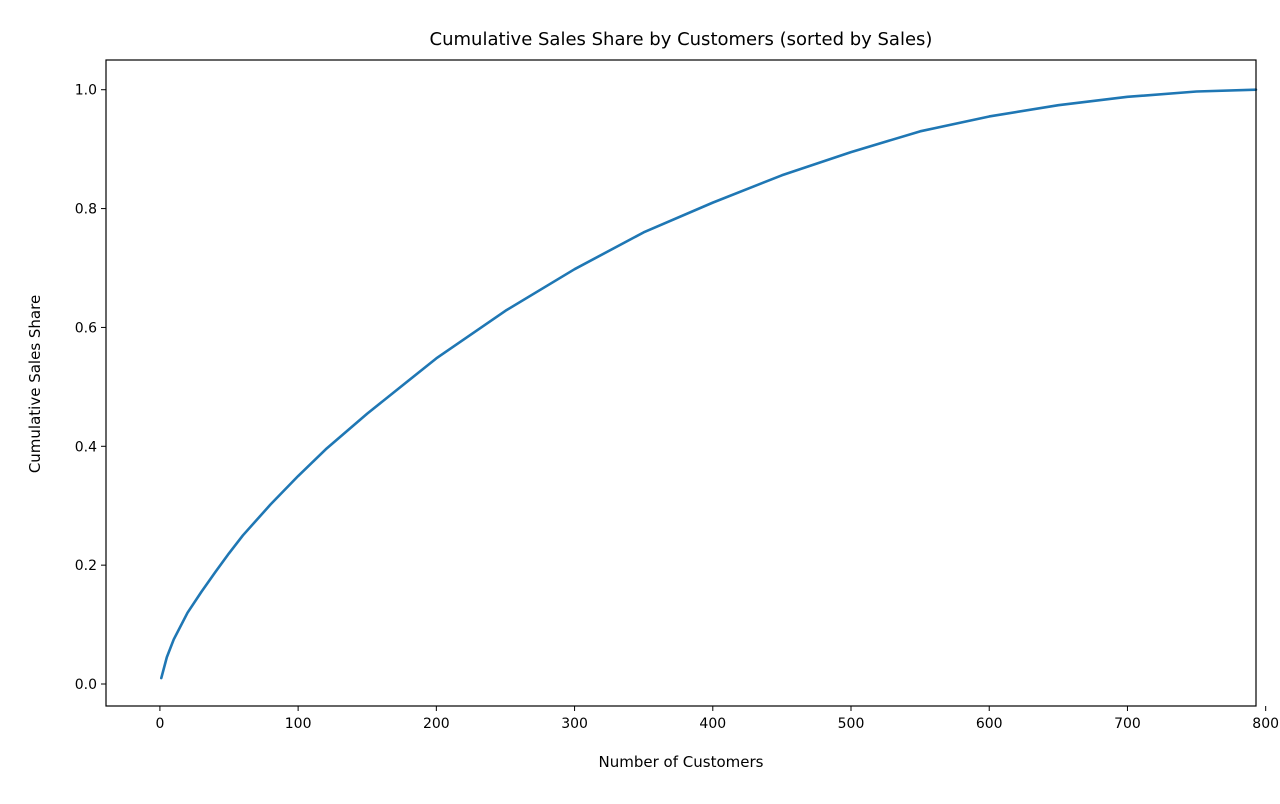  What do you see at coordinates (298, 724) in the screenshot?
I see `x-tick-label: 100` at bounding box center [298, 724].